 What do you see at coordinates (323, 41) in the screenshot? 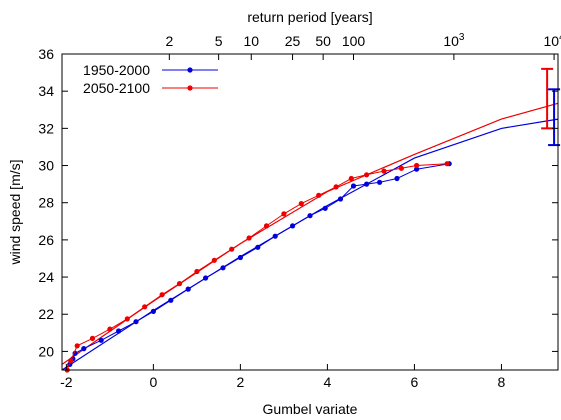
I see `top-tick-label: 50` at bounding box center [323, 41].